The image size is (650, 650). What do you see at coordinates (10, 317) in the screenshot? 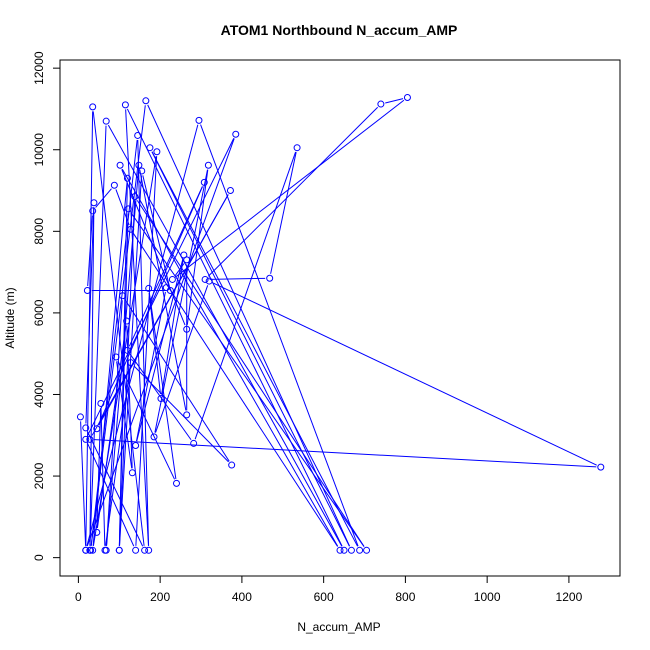
I see `y-axis-label: Altitude (m)` at bounding box center [10, 317].